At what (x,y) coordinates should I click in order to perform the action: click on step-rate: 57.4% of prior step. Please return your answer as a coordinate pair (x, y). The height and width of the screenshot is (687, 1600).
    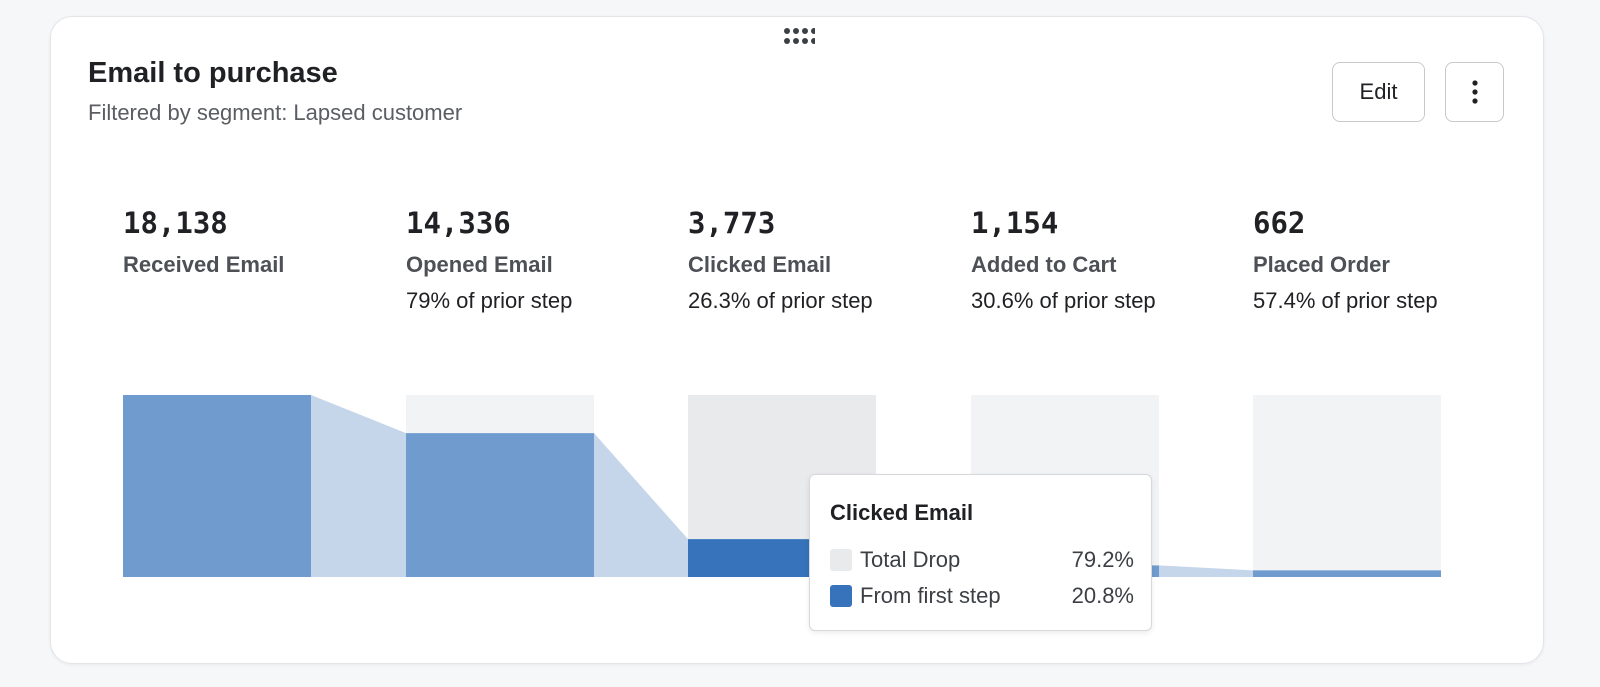
    Looking at the image, I should click on (1345, 300).